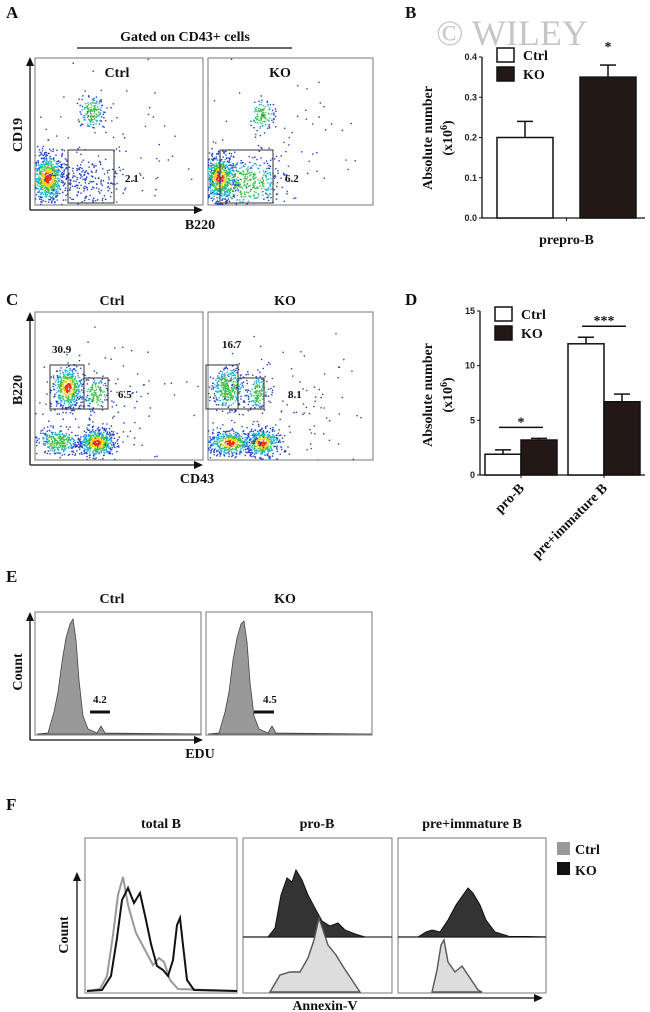 The height and width of the screenshot is (1012, 650). I want to click on x-tick-label: prepro-B, so click(566, 240).